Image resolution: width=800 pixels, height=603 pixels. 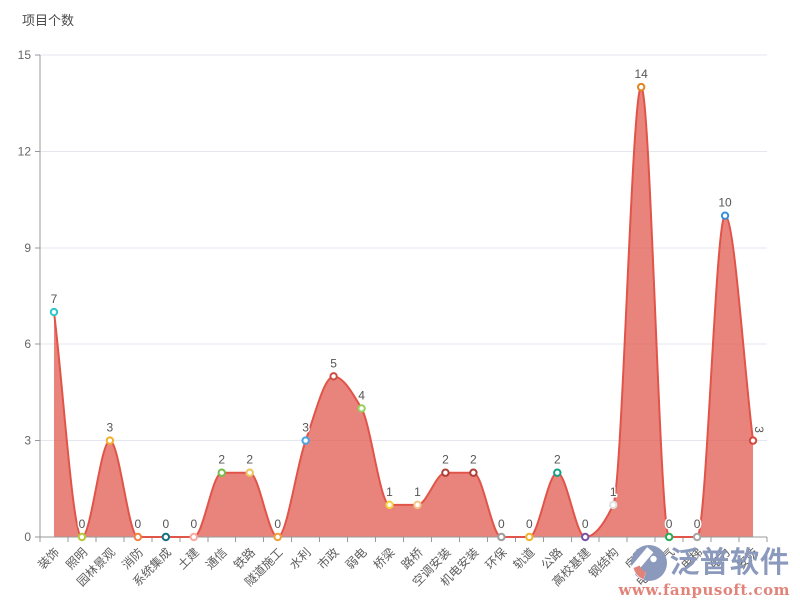 What do you see at coordinates (27, 248) in the screenshot?
I see `y-axis-tick-label: 9` at bounding box center [27, 248].